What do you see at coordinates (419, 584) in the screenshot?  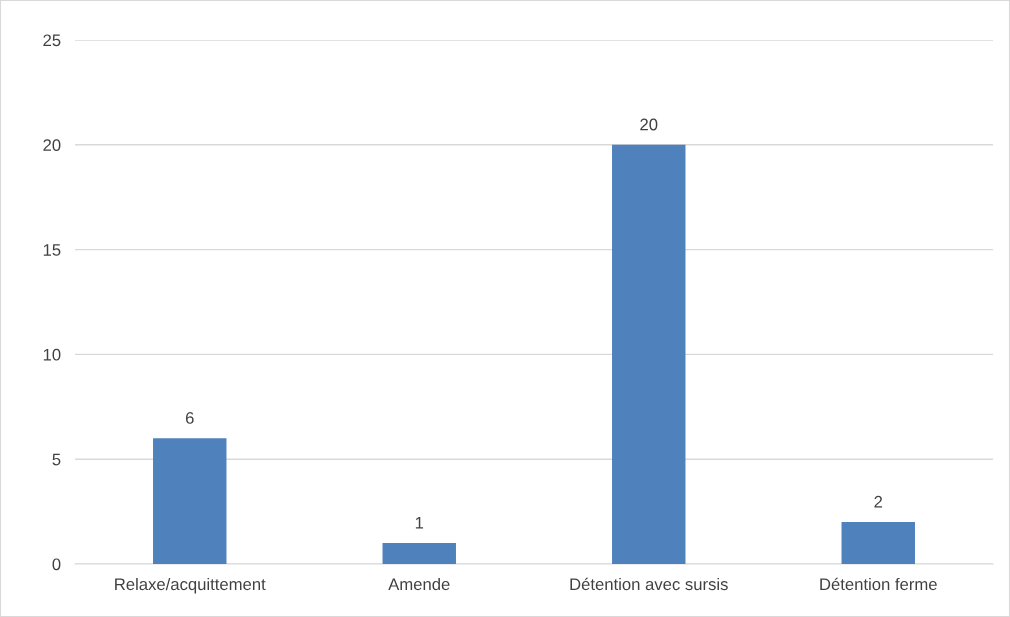 I see `x-tick-label: Amende` at bounding box center [419, 584].